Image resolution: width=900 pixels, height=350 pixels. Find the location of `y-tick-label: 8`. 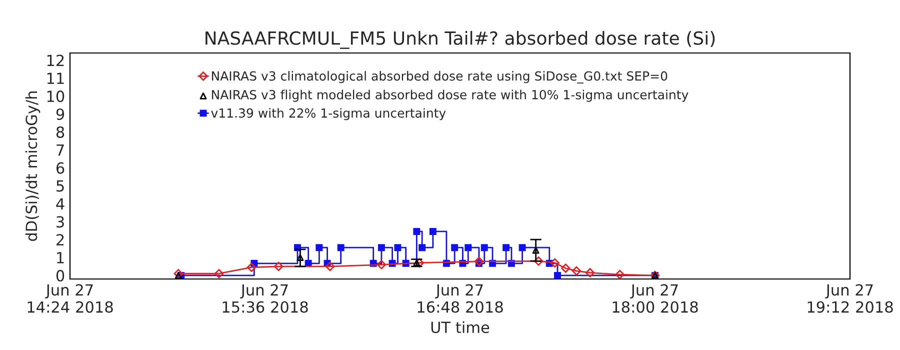

y-tick-label: 8 is located at coordinates (60, 132).